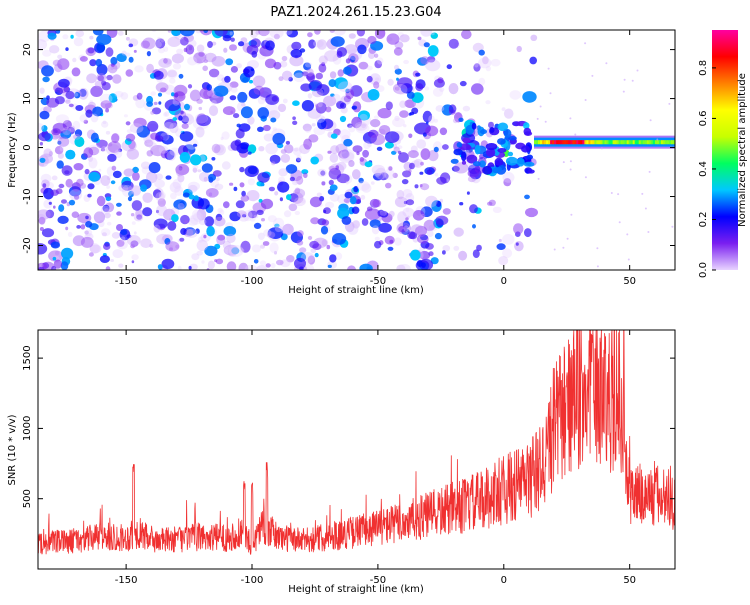 This screenshot has height=605, width=750. I want to click on spectrogram-x-tick-label: 50, so click(629, 281).